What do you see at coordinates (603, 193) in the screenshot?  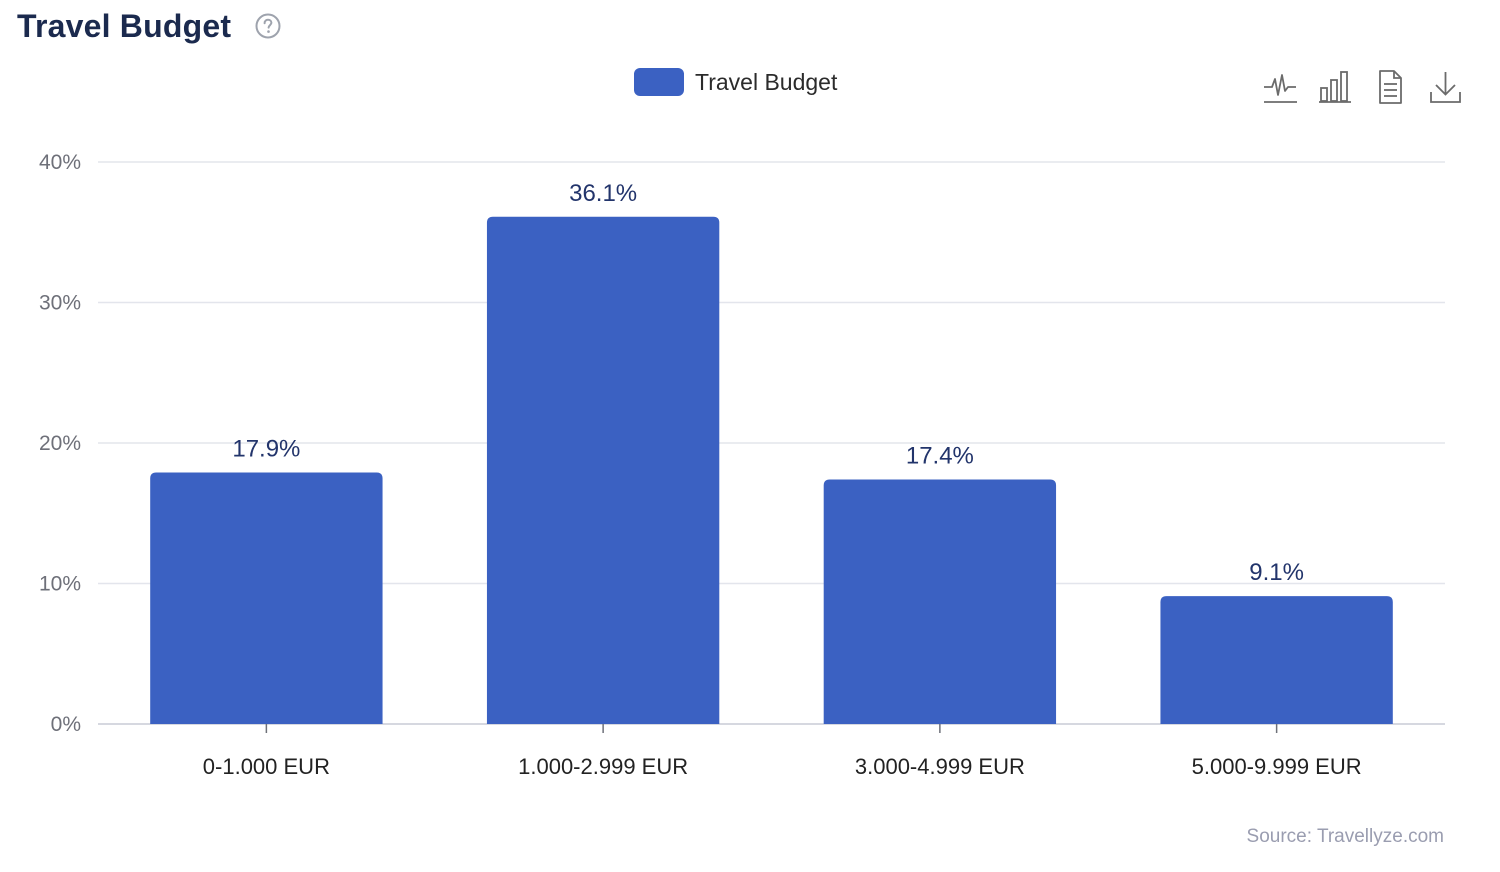 I see `data-label: 36.1%` at bounding box center [603, 193].